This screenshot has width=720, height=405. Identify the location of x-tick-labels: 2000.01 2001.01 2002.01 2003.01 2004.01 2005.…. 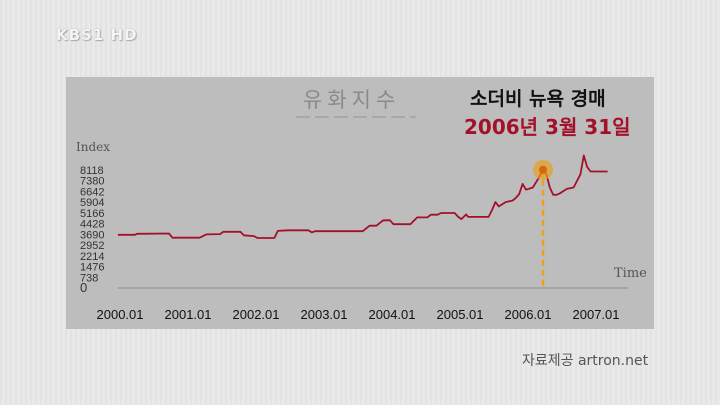
(358, 314).